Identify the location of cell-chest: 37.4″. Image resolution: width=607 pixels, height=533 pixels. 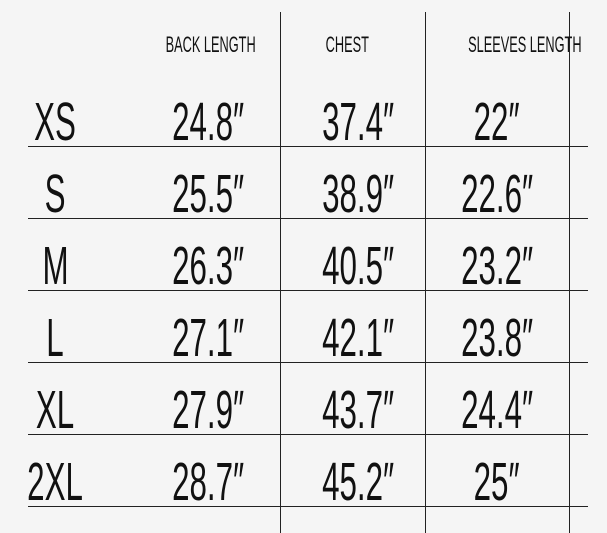
(358, 122).